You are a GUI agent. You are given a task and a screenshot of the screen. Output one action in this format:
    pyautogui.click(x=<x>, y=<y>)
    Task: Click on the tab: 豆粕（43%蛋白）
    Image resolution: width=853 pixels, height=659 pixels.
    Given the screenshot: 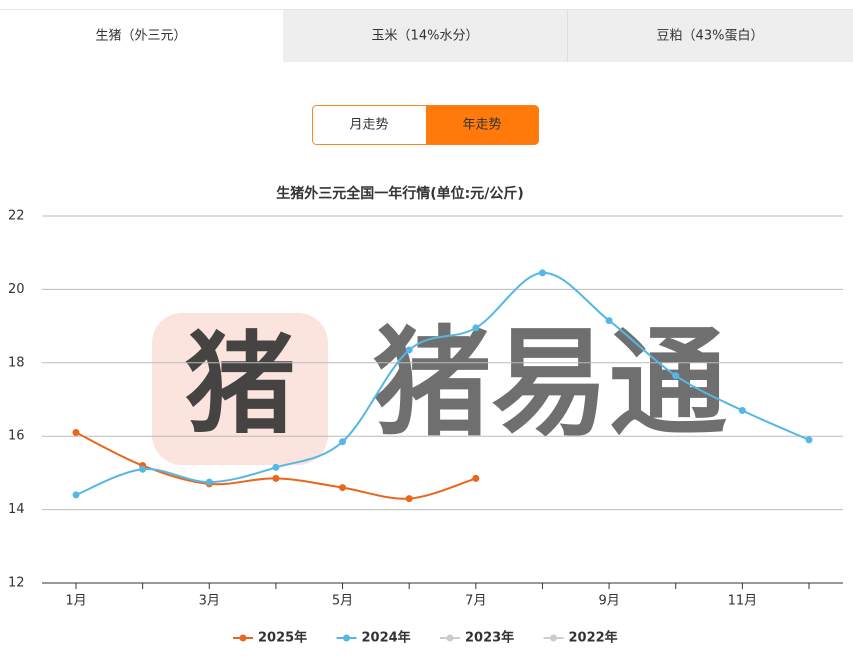 What is the action you would take?
    pyautogui.click(x=710, y=36)
    